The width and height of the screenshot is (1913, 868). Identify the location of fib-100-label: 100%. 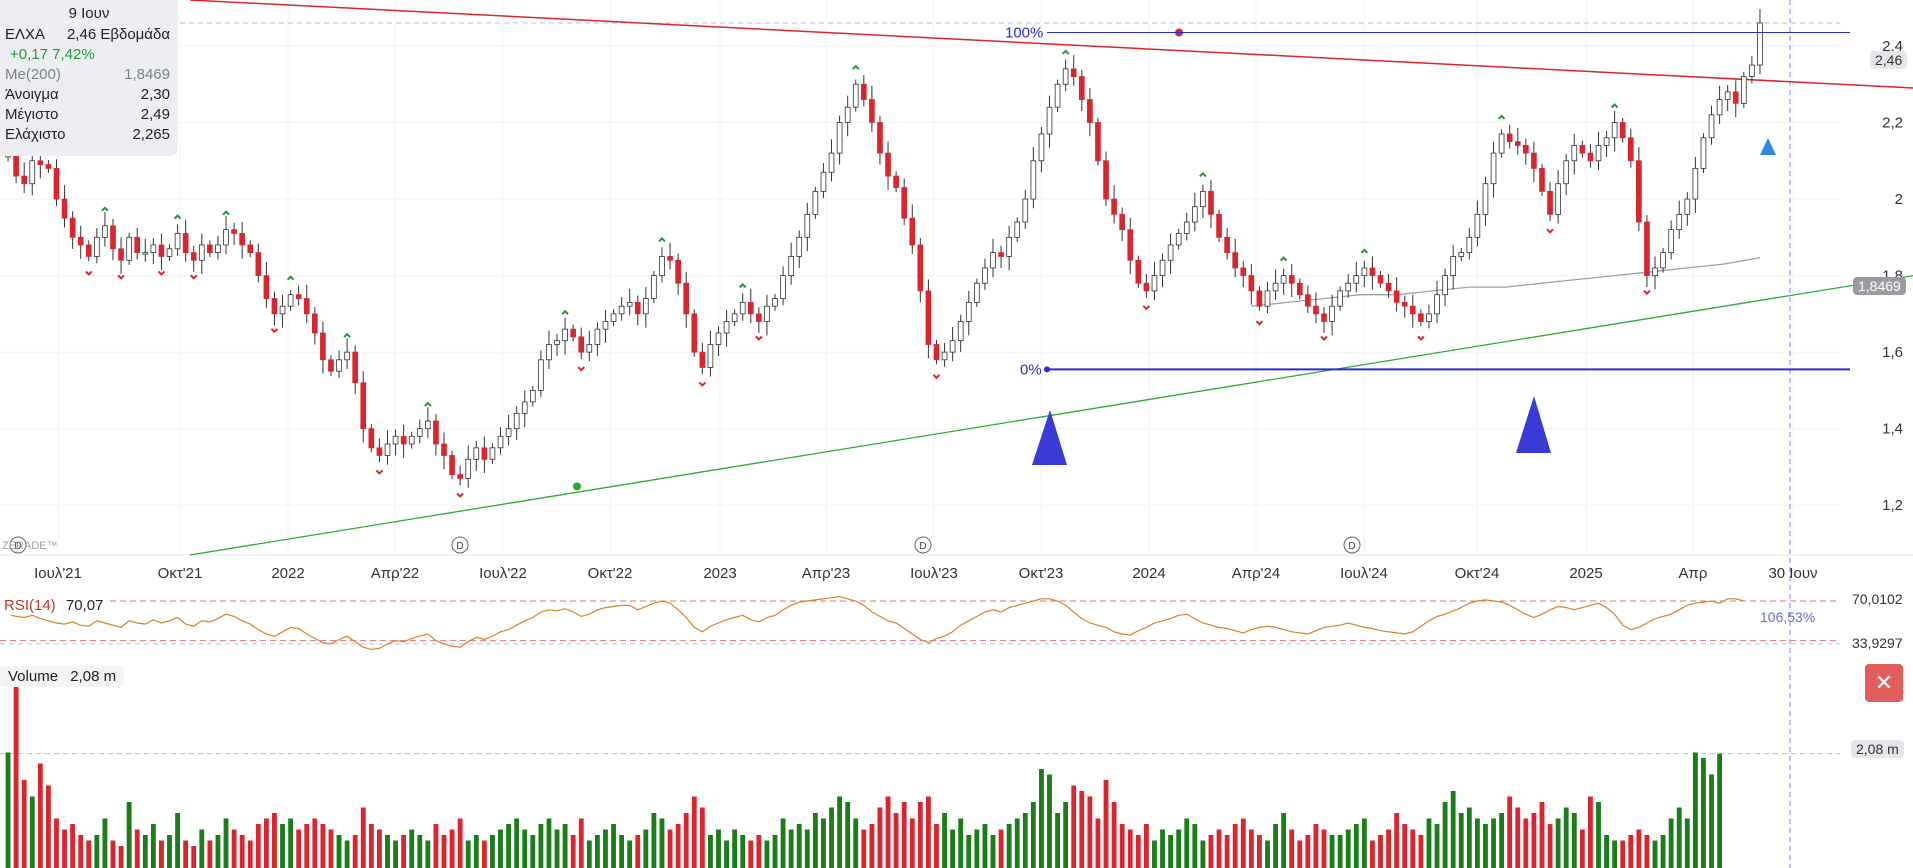
(1024, 33).